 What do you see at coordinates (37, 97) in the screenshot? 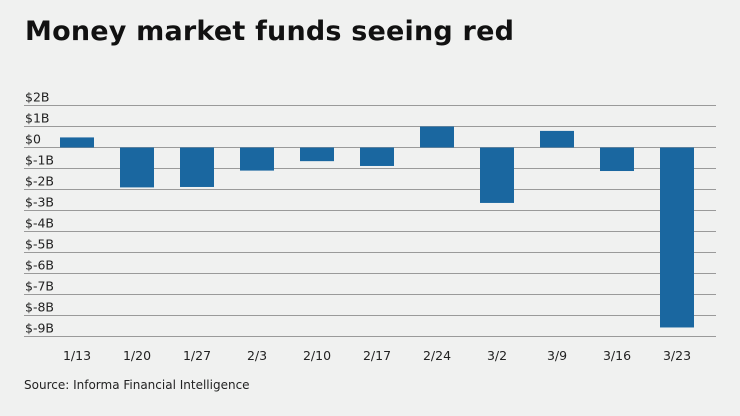
I see `y-tick-label: $2B` at bounding box center [37, 97].